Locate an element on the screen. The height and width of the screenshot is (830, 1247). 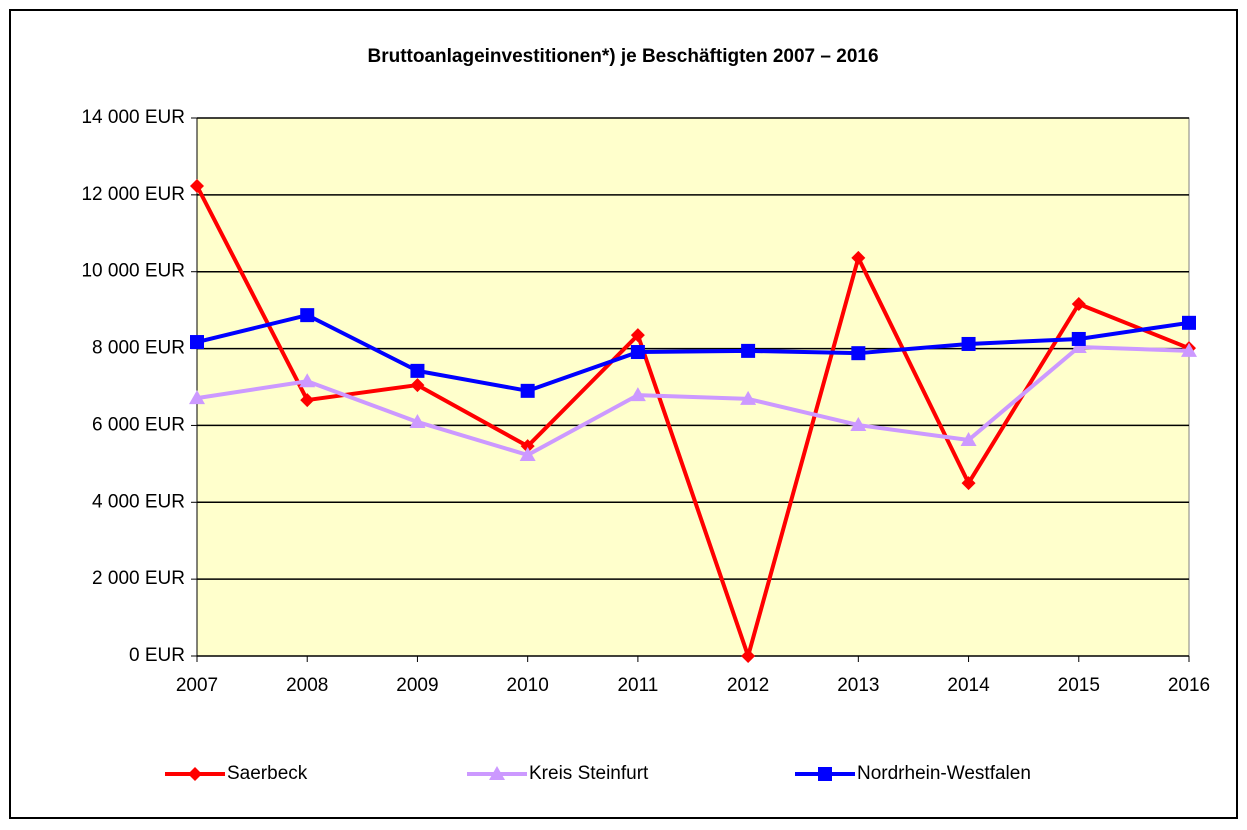
legend-label: Nordrhein-Westfalen is located at coordinates (944, 773).